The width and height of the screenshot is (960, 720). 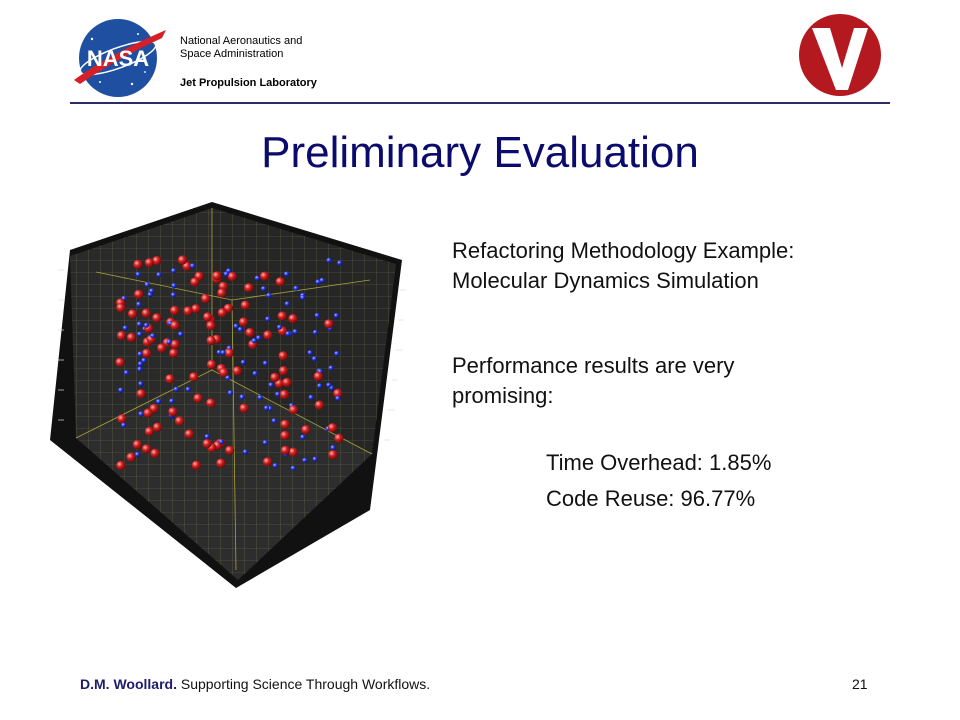 I want to click on agency-name-line1: National Aeronautics and, so click(x=241, y=41).